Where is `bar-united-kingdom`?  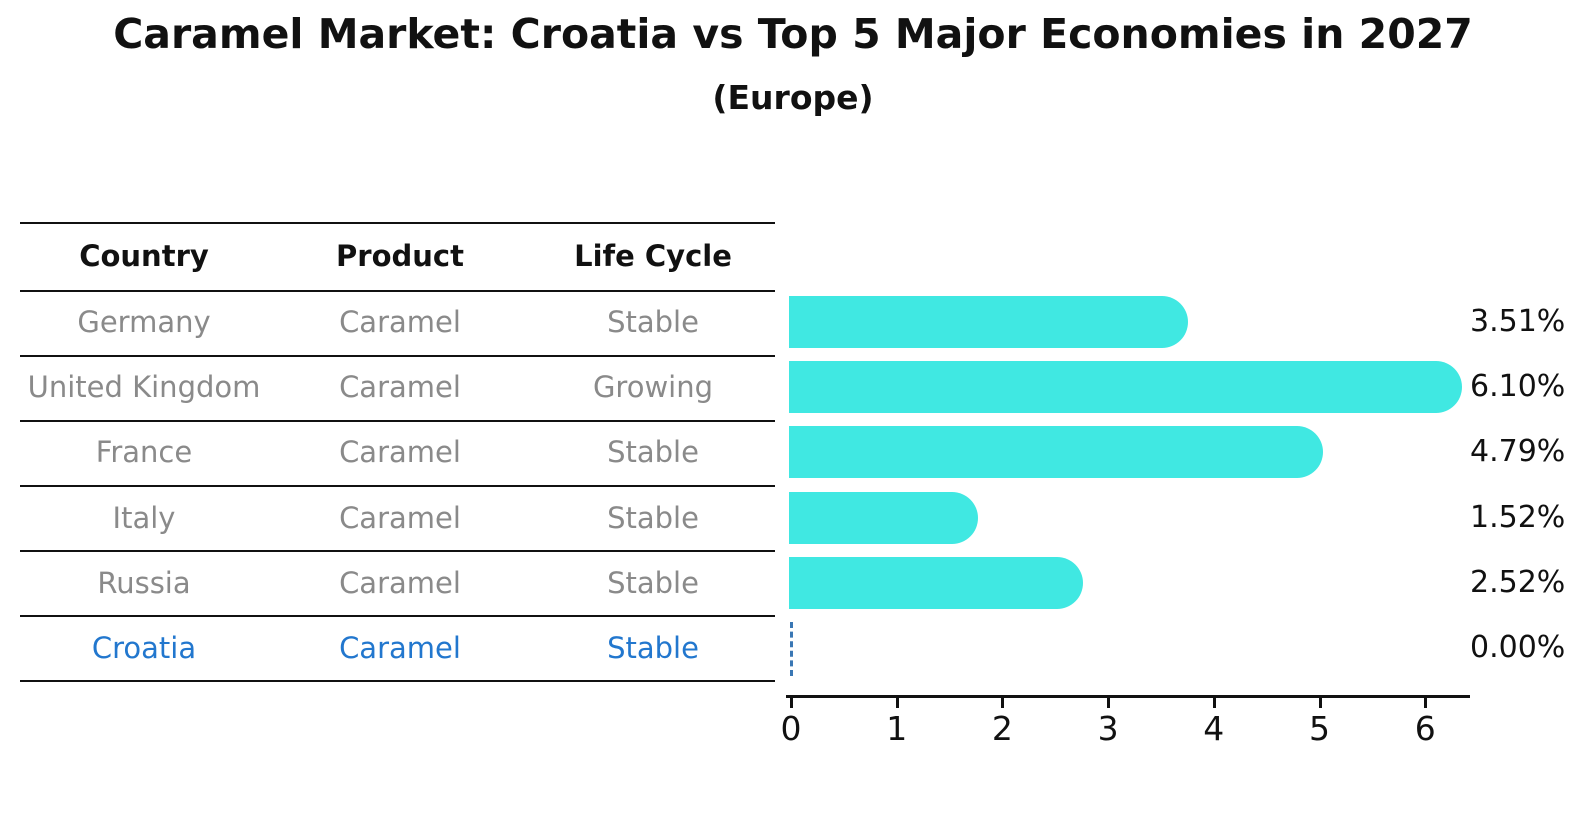 bar-united-kingdom is located at coordinates (1125, 387).